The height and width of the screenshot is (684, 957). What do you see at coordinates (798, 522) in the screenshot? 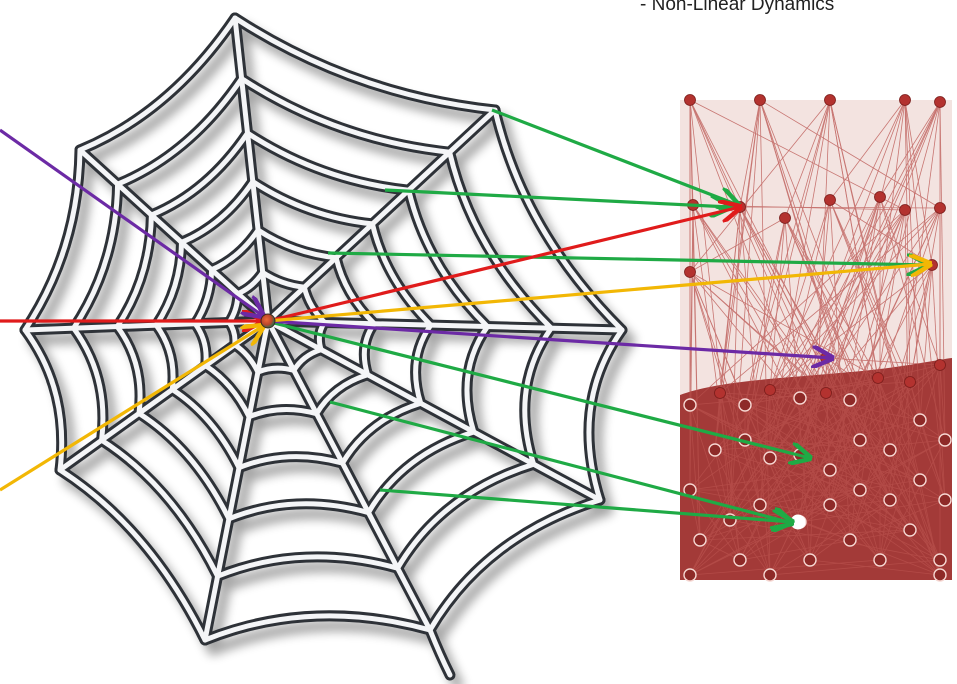
I see `network-node-highlight` at bounding box center [798, 522].